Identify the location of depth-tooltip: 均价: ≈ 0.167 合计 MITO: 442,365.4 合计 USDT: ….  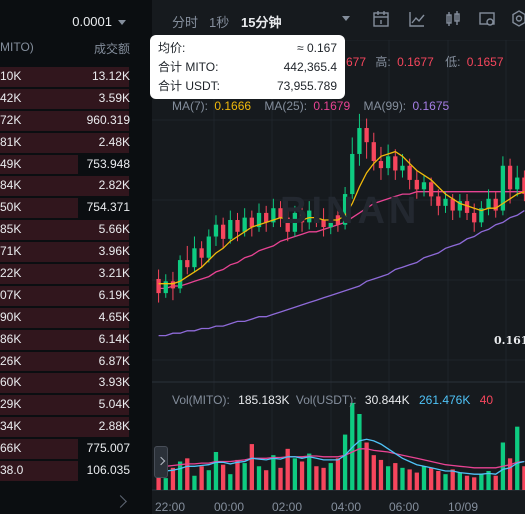
(247, 67).